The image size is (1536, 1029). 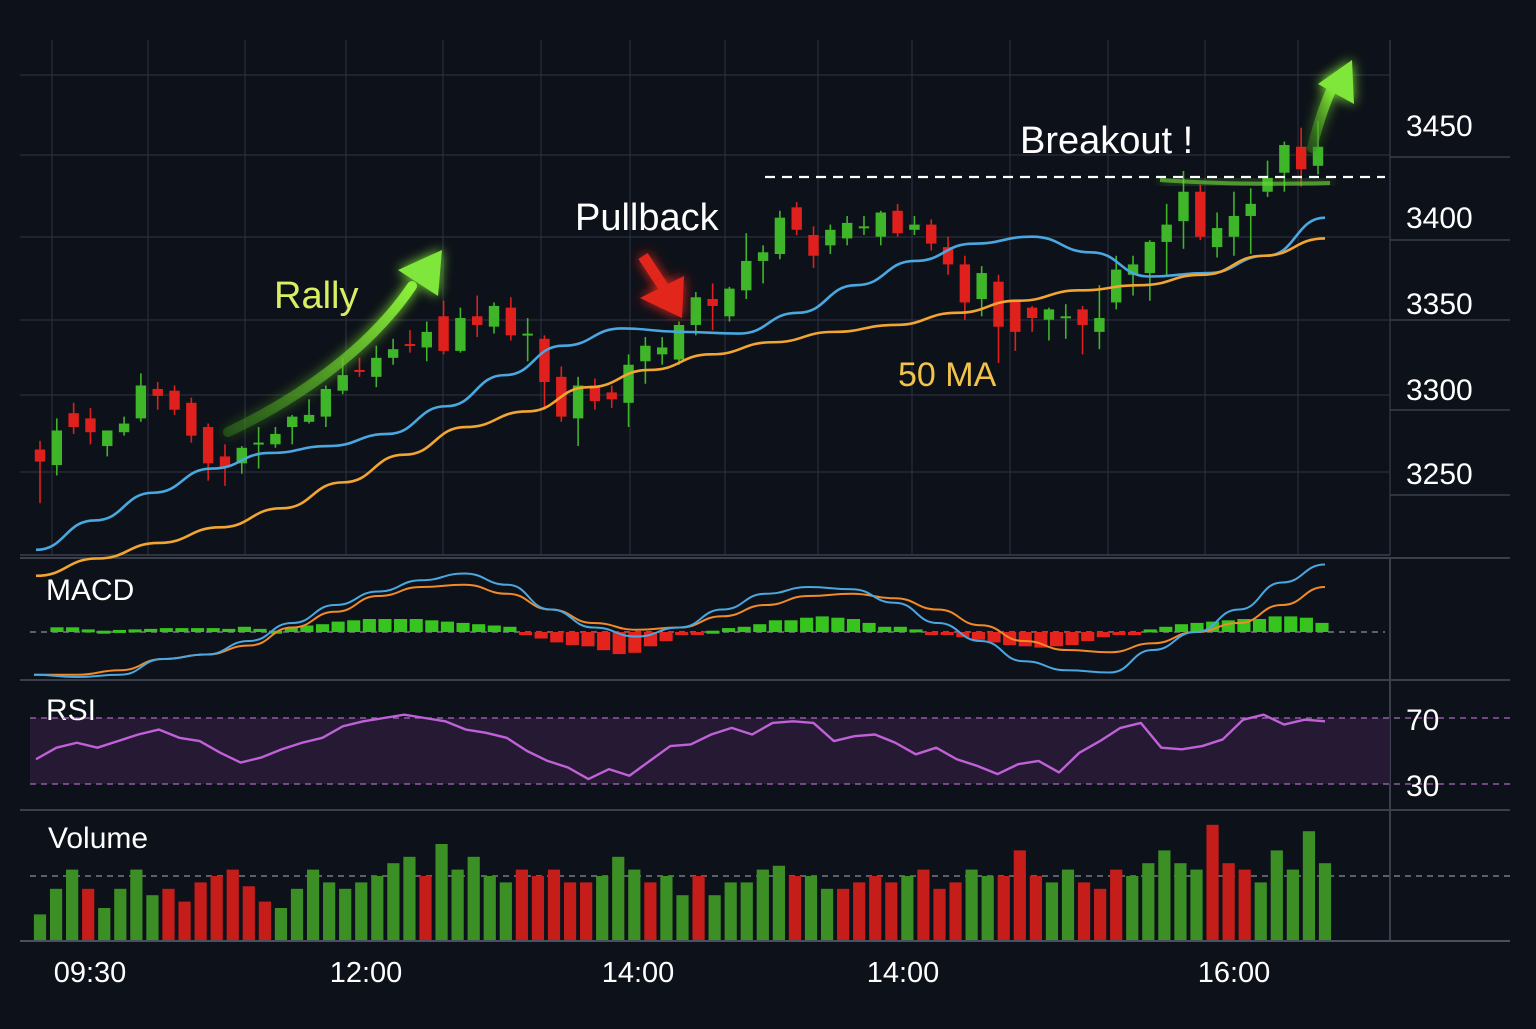 I want to click on breakout-label: Breakout !, so click(x=1106, y=141).